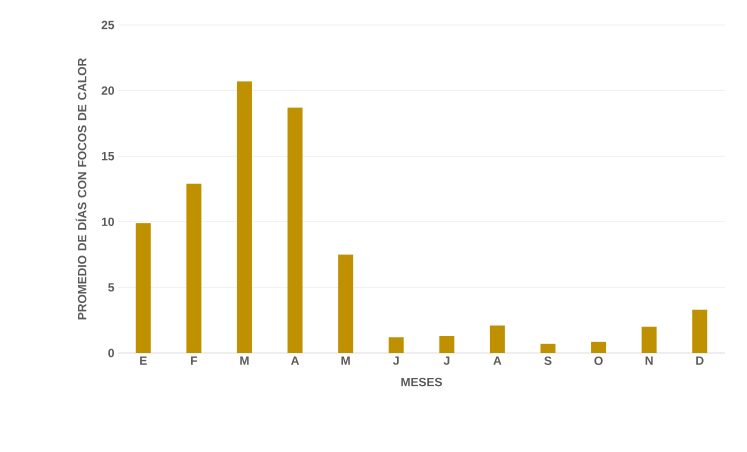  I want to click on x-tick-label: F, so click(194, 360).